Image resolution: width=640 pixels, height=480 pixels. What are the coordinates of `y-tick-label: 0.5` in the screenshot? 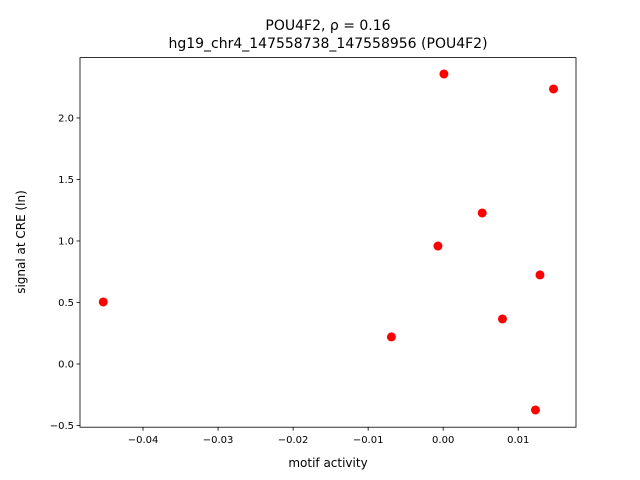 It's located at (66, 303).